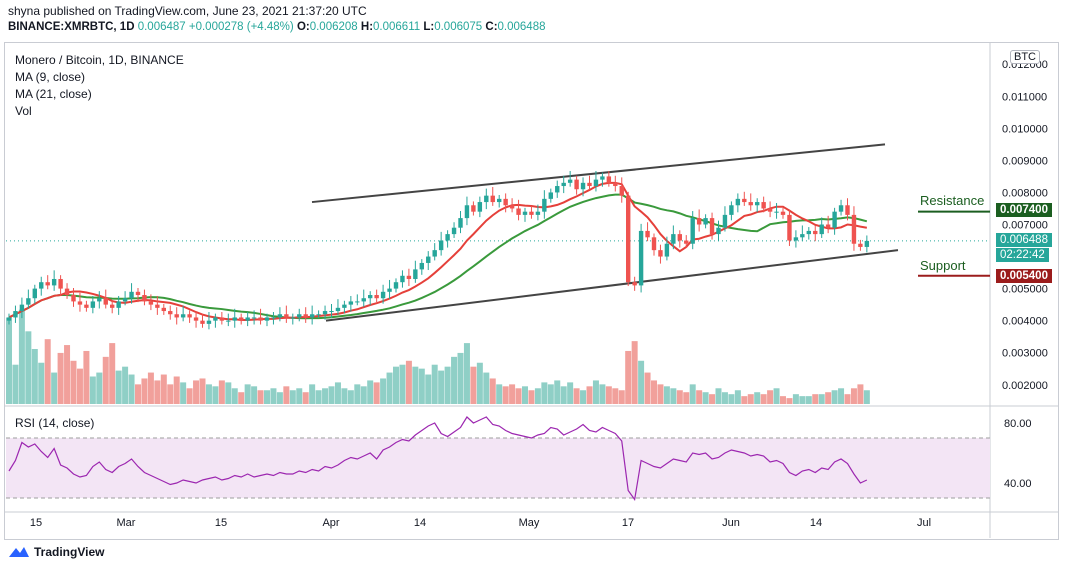  I want to click on rsi-legend: RSI (14, close), so click(55, 423).